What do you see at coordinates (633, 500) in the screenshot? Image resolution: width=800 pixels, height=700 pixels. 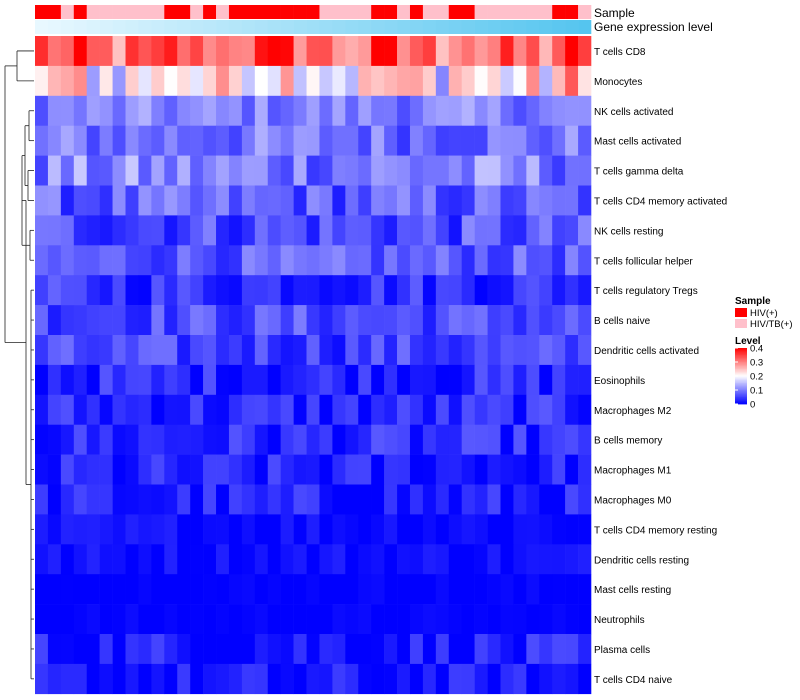 I see `row-label: Macrophages M0` at bounding box center [633, 500].